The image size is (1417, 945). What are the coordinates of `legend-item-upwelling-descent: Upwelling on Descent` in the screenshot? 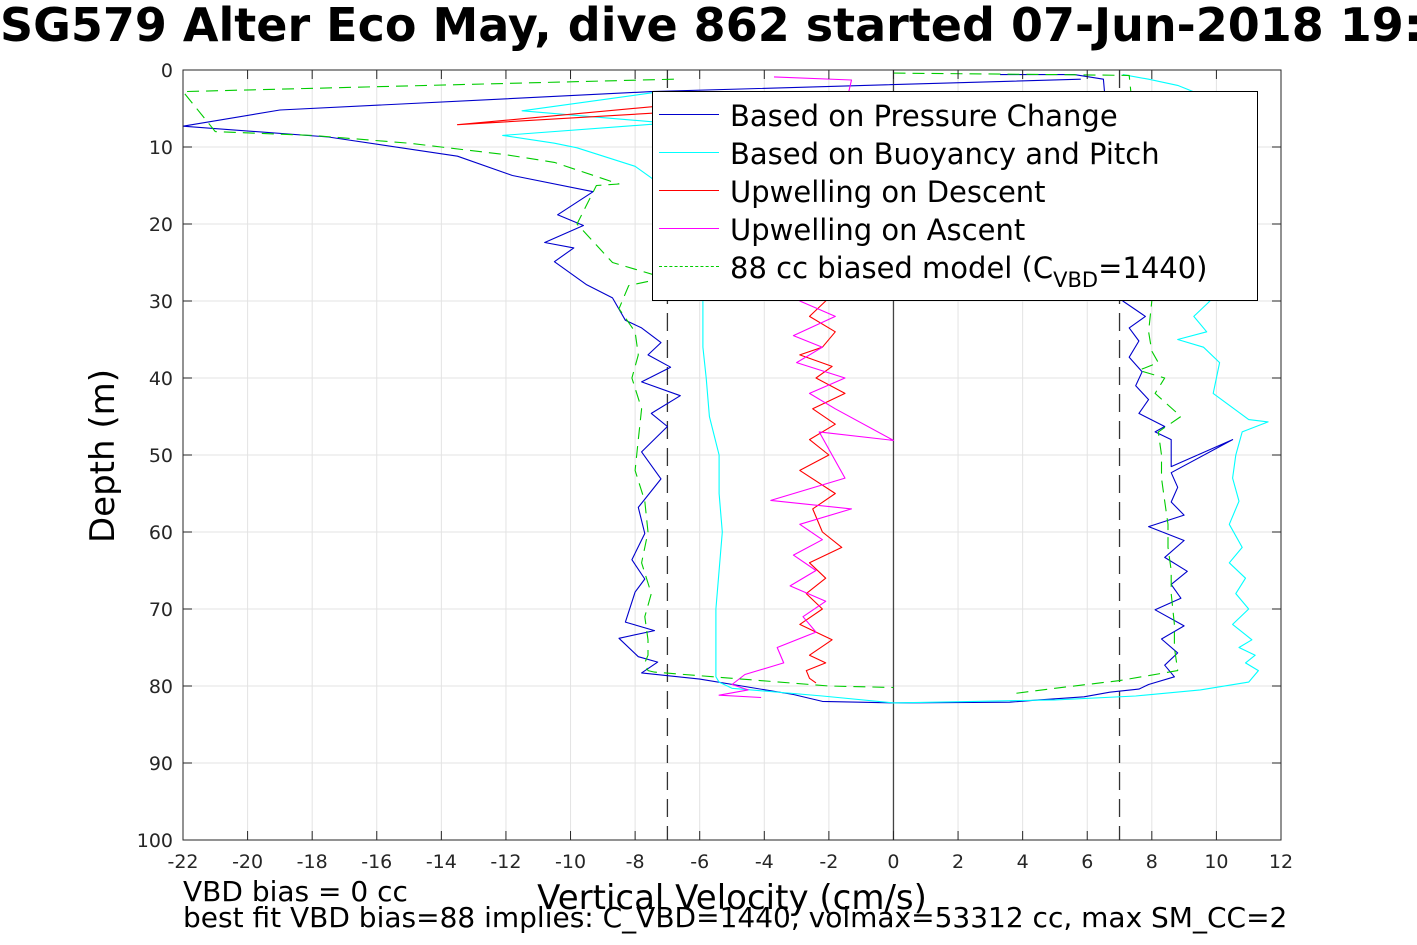 It's located at (953, 191).